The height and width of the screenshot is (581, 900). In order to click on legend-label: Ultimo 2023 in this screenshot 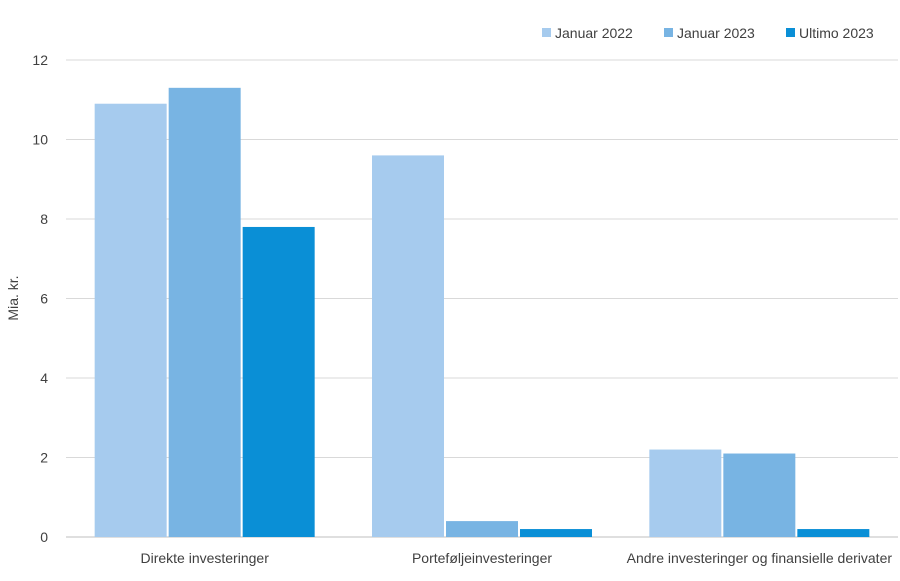, I will do `click(836, 33)`.